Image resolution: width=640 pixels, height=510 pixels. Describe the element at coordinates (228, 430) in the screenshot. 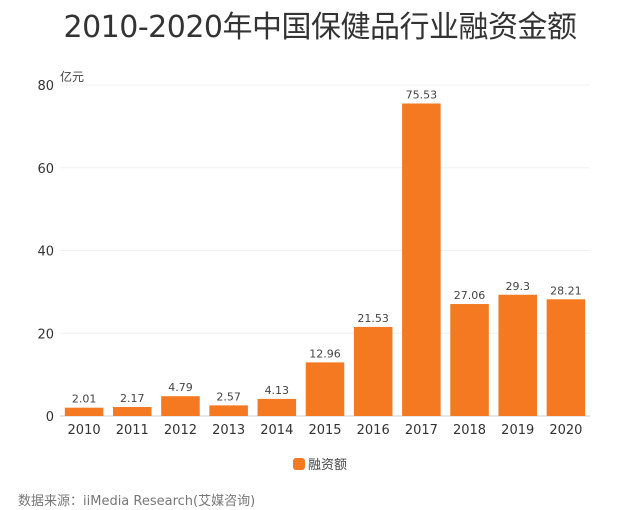

I see `x-tick-label: 2013` at that location.